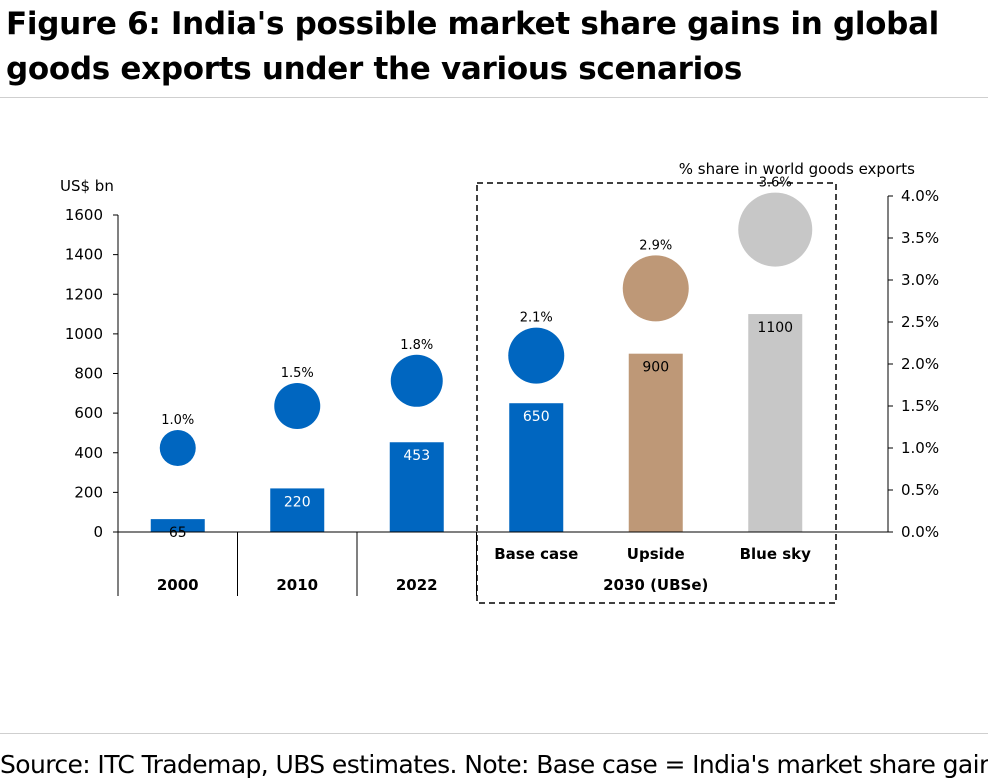 The image size is (988, 783). I want to click on left-tick-label: 400, so click(88, 453).